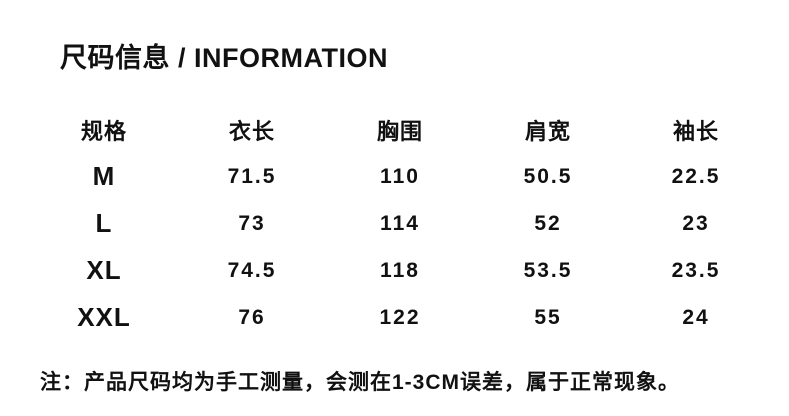  I want to click on value-xxl-garment-length: 76, so click(252, 317).